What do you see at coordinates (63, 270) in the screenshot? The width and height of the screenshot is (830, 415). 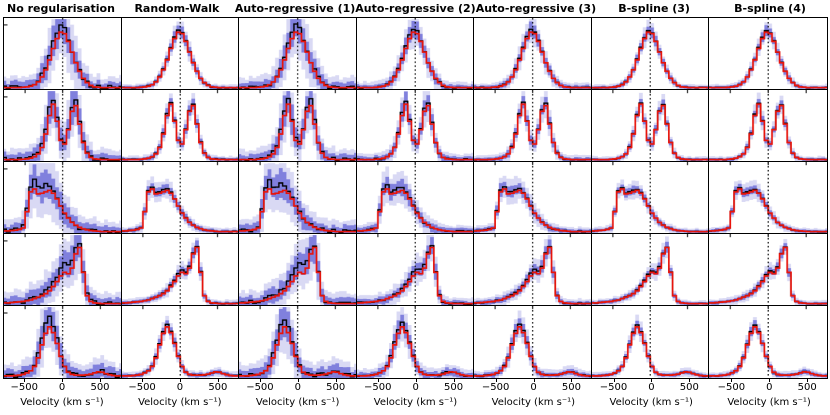 I see `subplot-row4-col1` at bounding box center [63, 270].